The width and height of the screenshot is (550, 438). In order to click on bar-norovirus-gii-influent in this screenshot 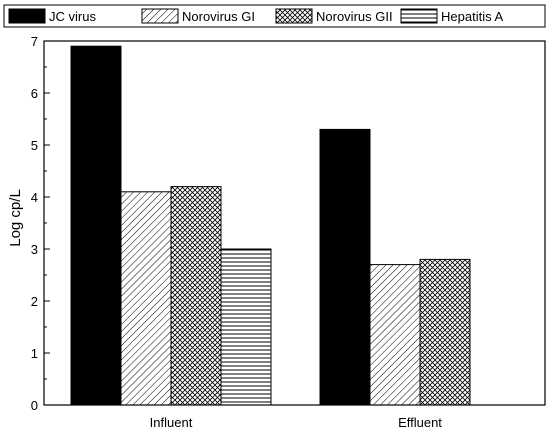, I will do `click(196, 296)`.